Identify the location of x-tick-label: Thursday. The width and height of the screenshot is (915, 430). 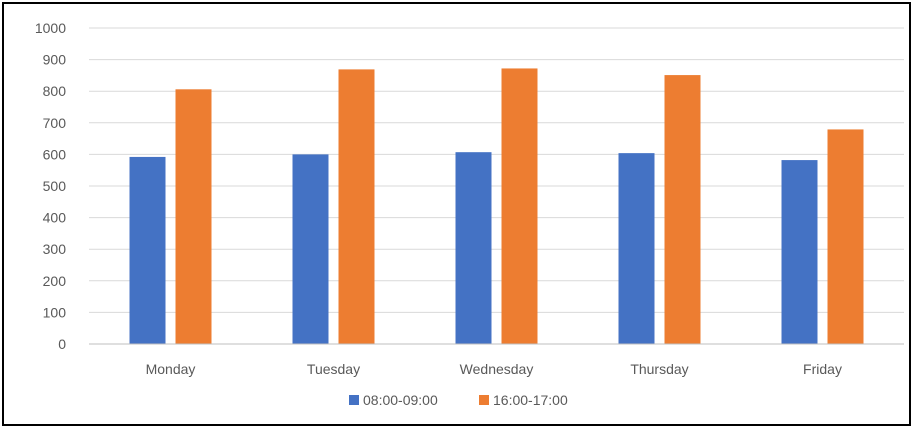
(659, 369).